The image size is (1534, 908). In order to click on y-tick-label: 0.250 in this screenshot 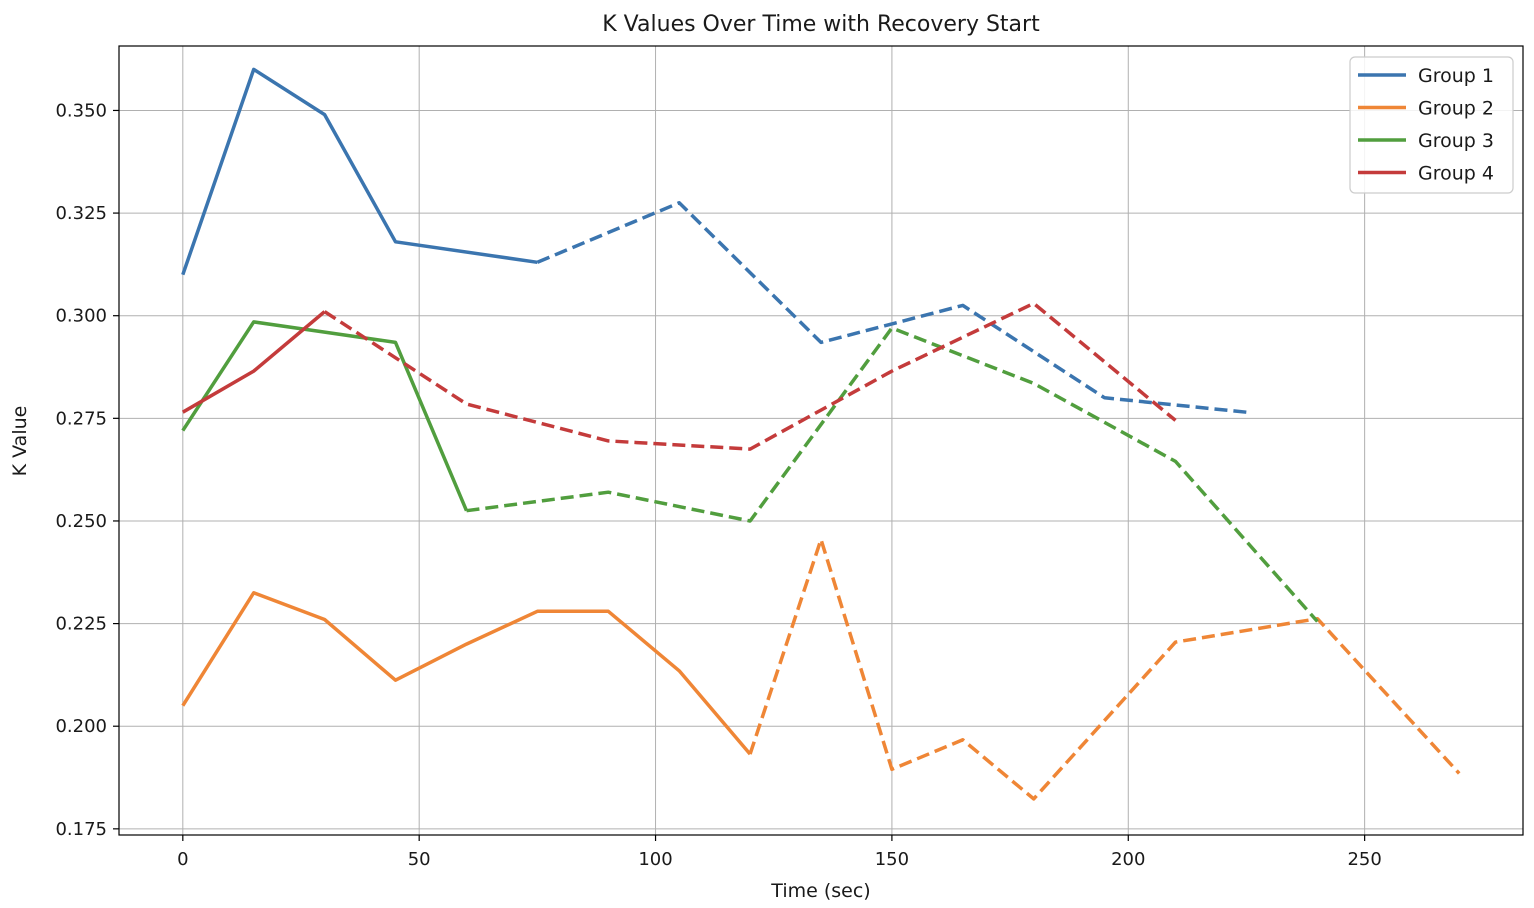, I will do `click(81, 521)`.